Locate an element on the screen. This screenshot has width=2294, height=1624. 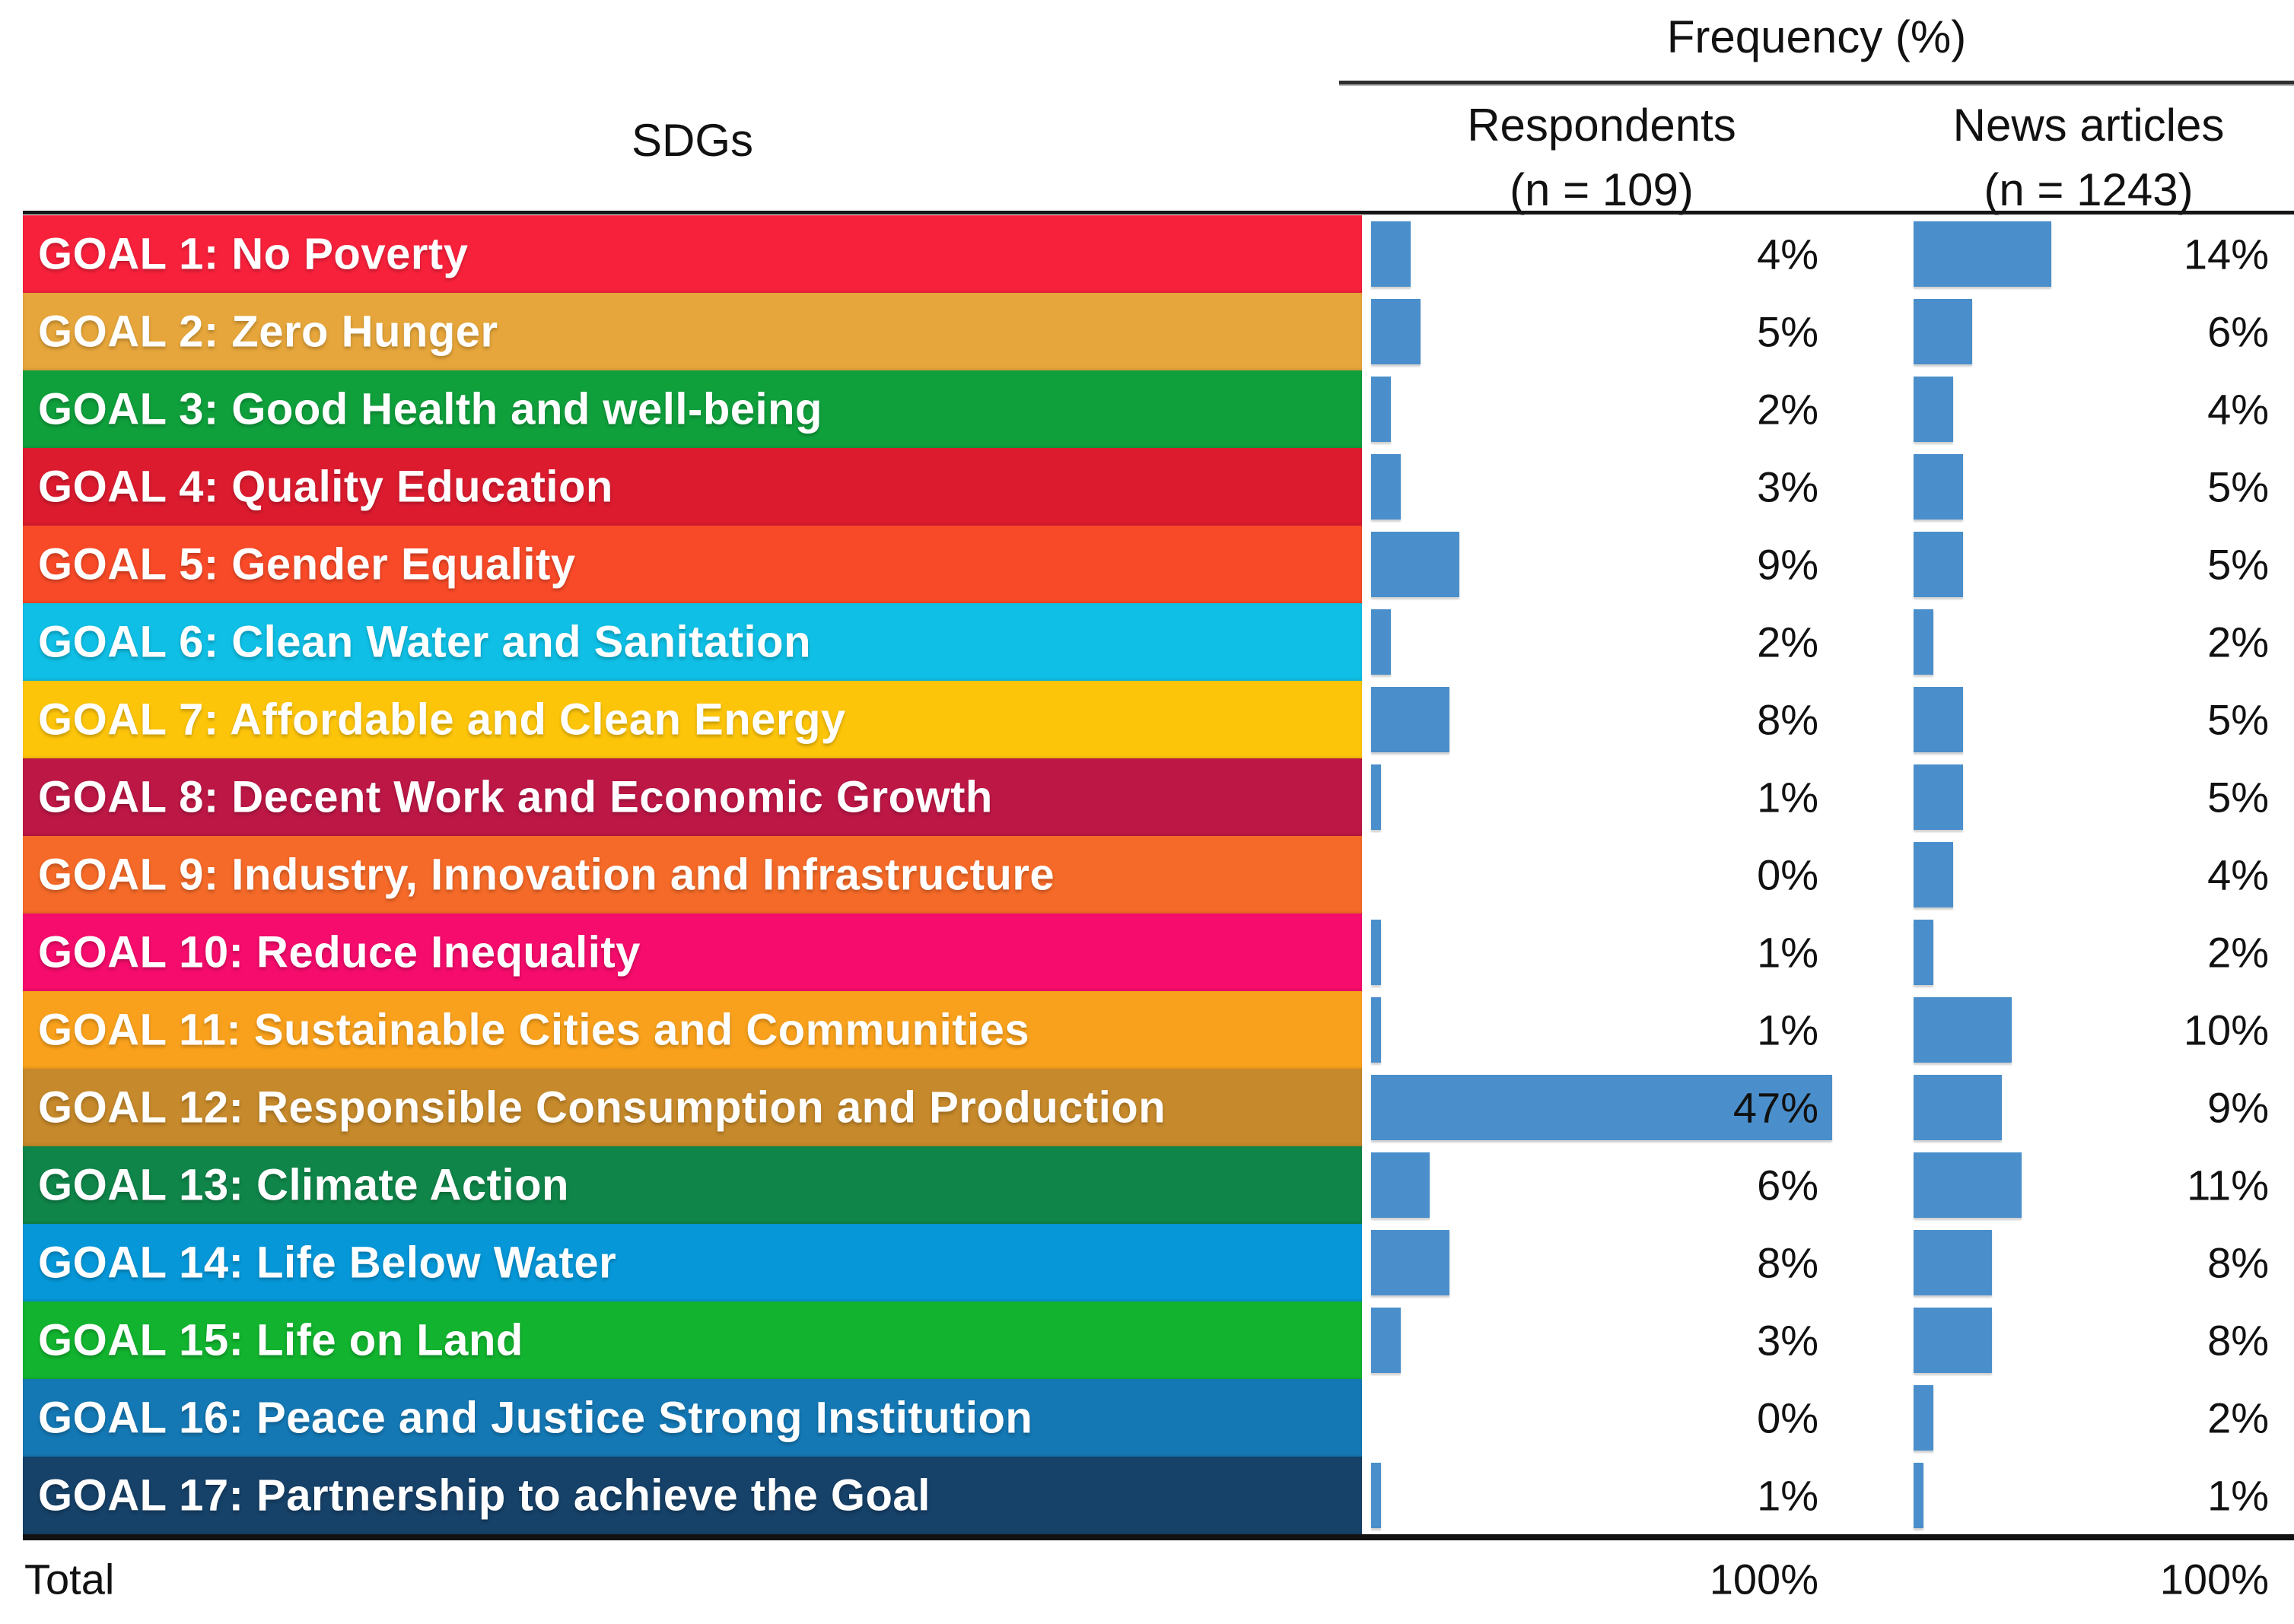
goal-row: GOAL 14: Life Below Water 8% 8% is located at coordinates (1147, 1262).